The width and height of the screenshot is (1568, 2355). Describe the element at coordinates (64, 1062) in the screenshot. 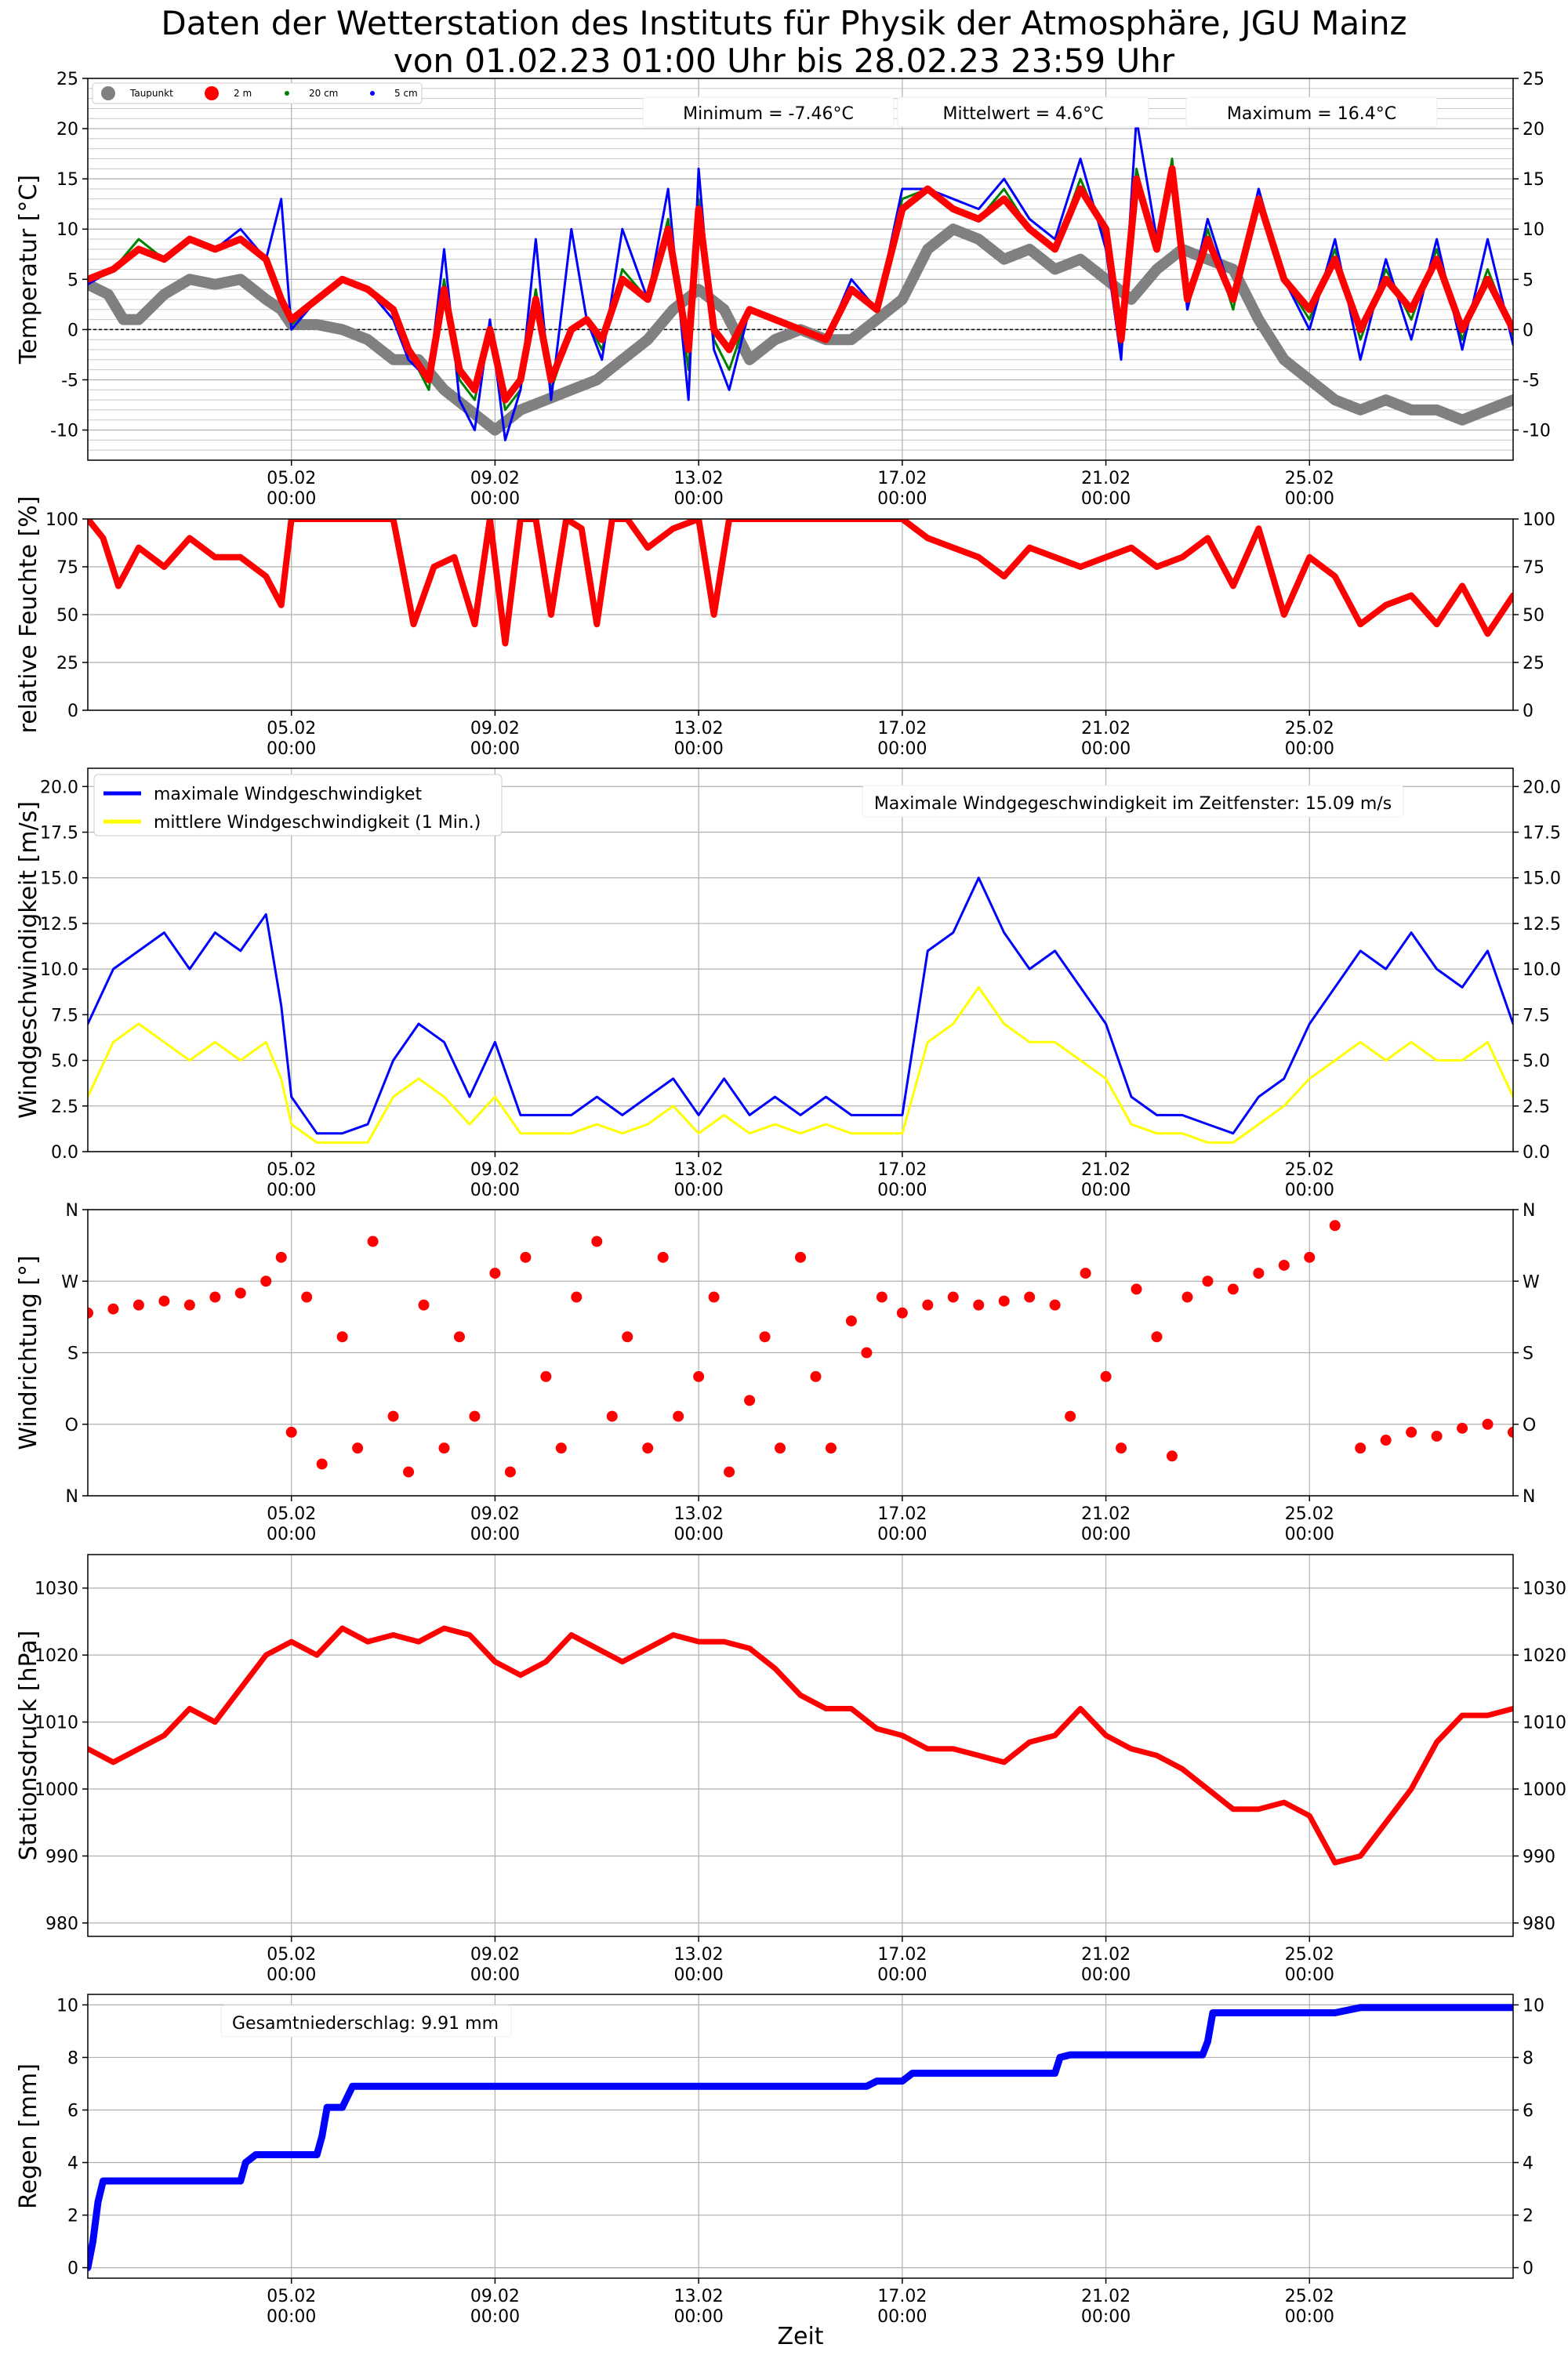

I see `y-tick-label: 5.0` at that location.